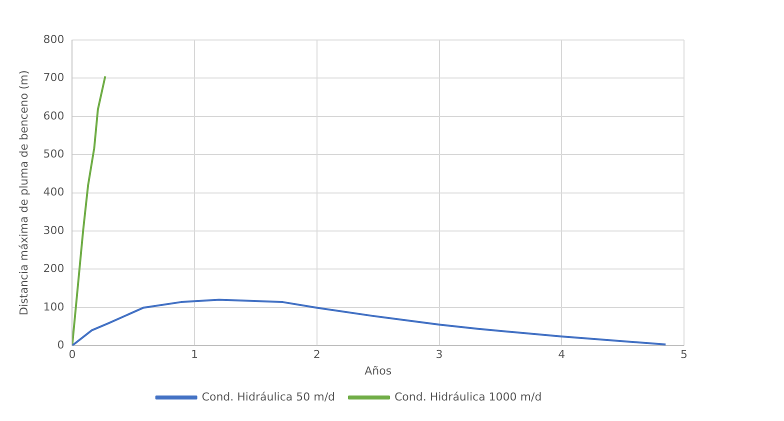 The height and width of the screenshot is (421, 784). What do you see at coordinates (53, 115) in the screenshot?
I see `y-tick-label: 600` at bounding box center [53, 115].